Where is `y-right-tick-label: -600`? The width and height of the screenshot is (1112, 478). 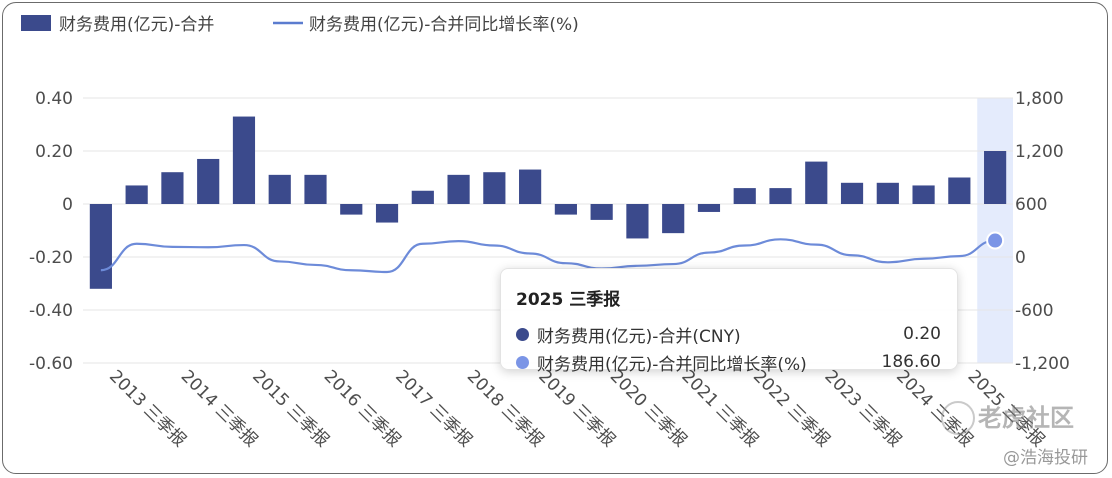 y-right-tick-label: -600 is located at coordinates (1034, 311).